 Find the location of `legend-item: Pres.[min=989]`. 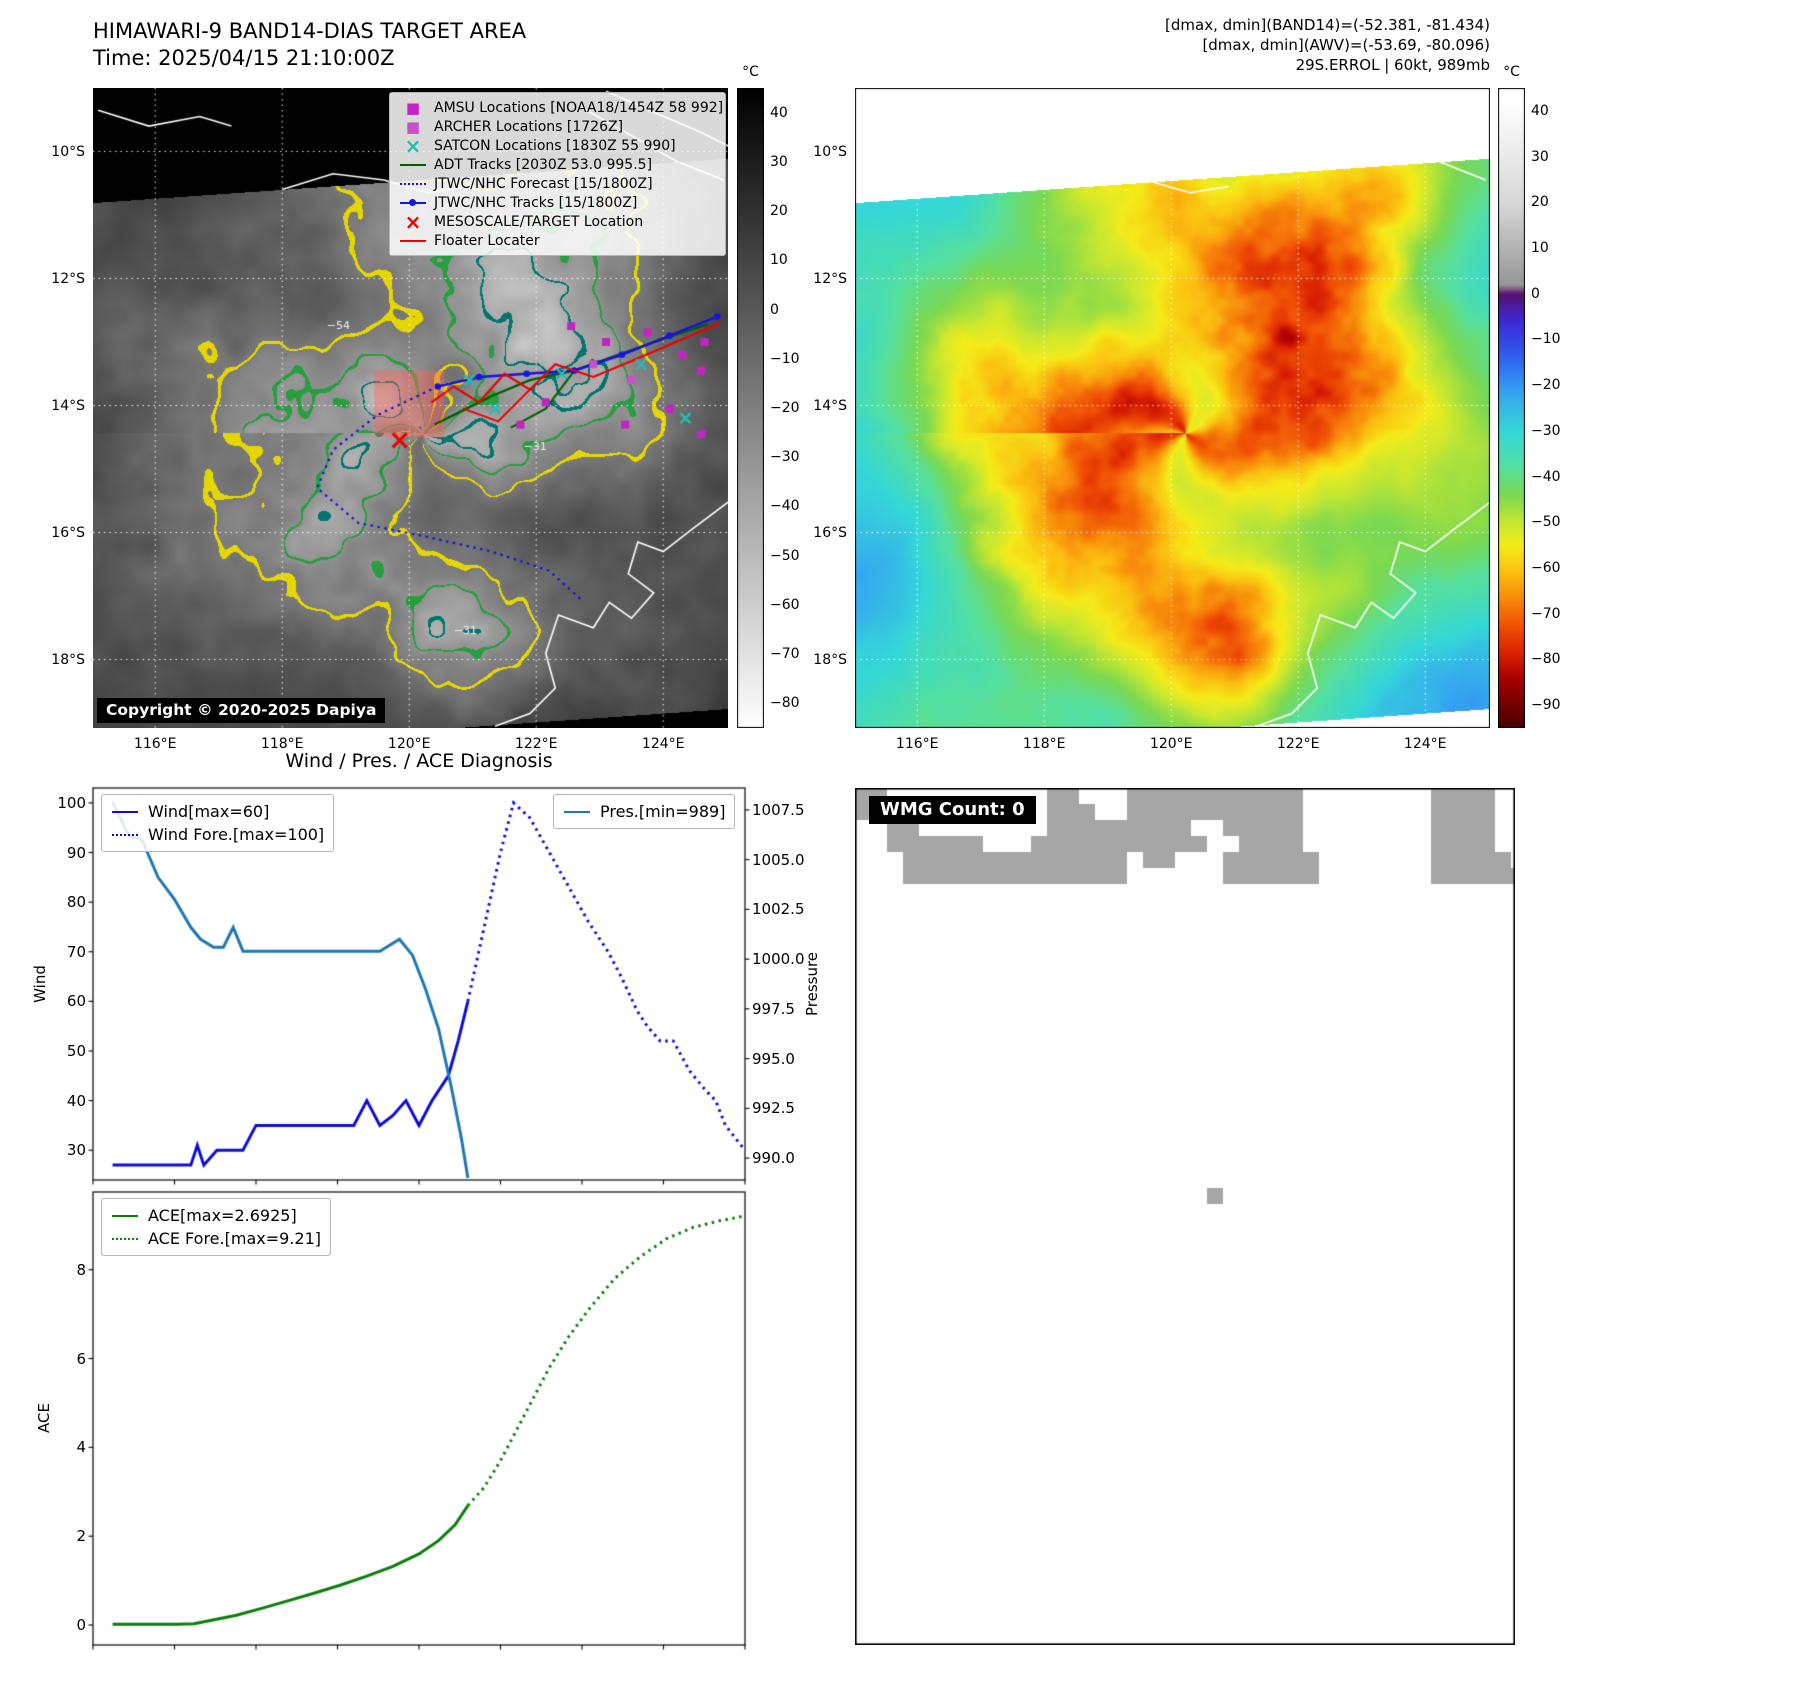

legend-item: Pres.[min=989] is located at coordinates (644, 811).